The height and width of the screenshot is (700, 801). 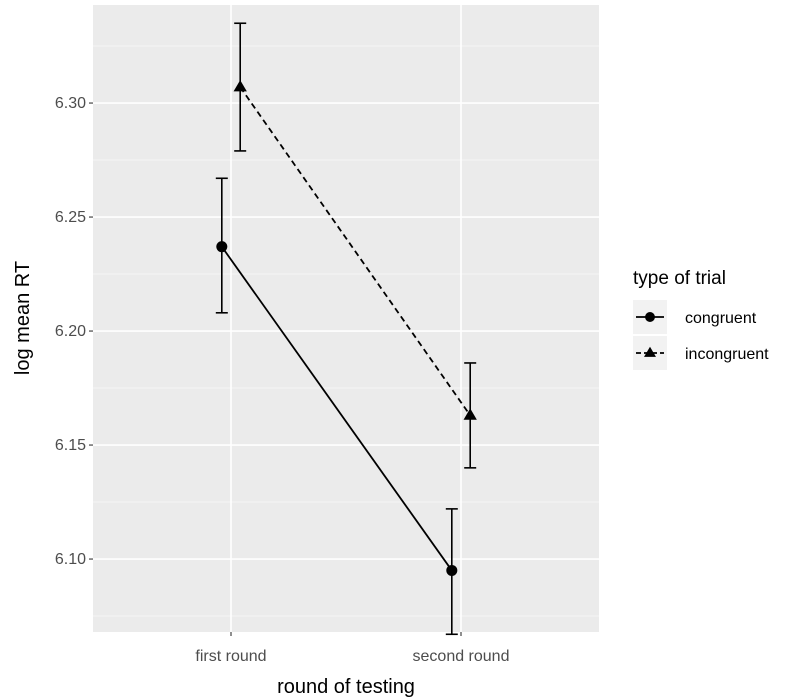 What do you see at coordinates (721, 318) in the screenshot?
I see `legend-label: congruent` at bounding box center [721, 318].